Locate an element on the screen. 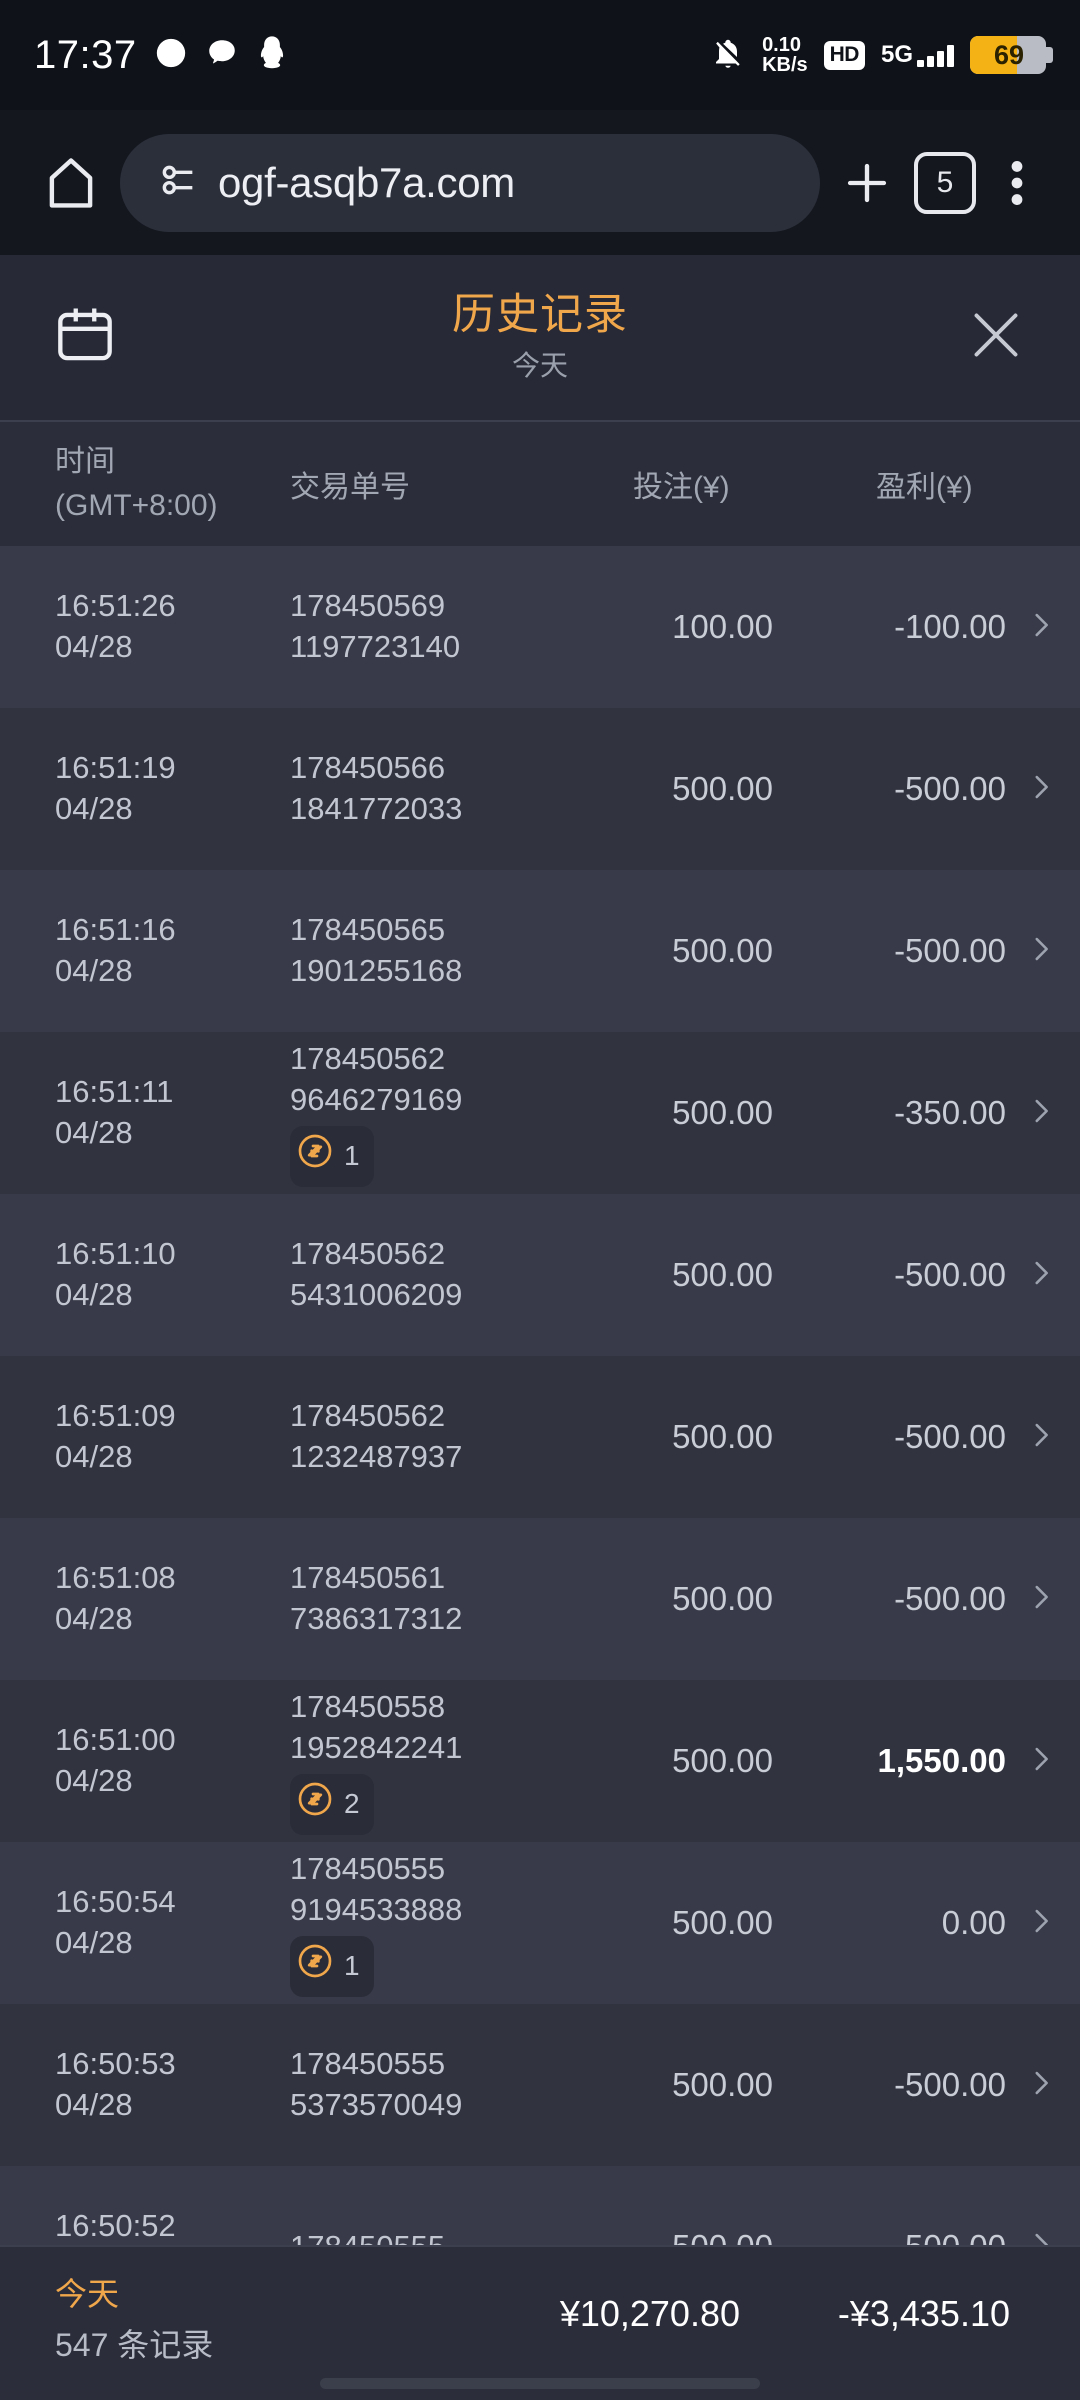 This screenshot has width=1080, height=2400. url-bar: ogf-asqb7a.com is located at coordinates (470, 182).